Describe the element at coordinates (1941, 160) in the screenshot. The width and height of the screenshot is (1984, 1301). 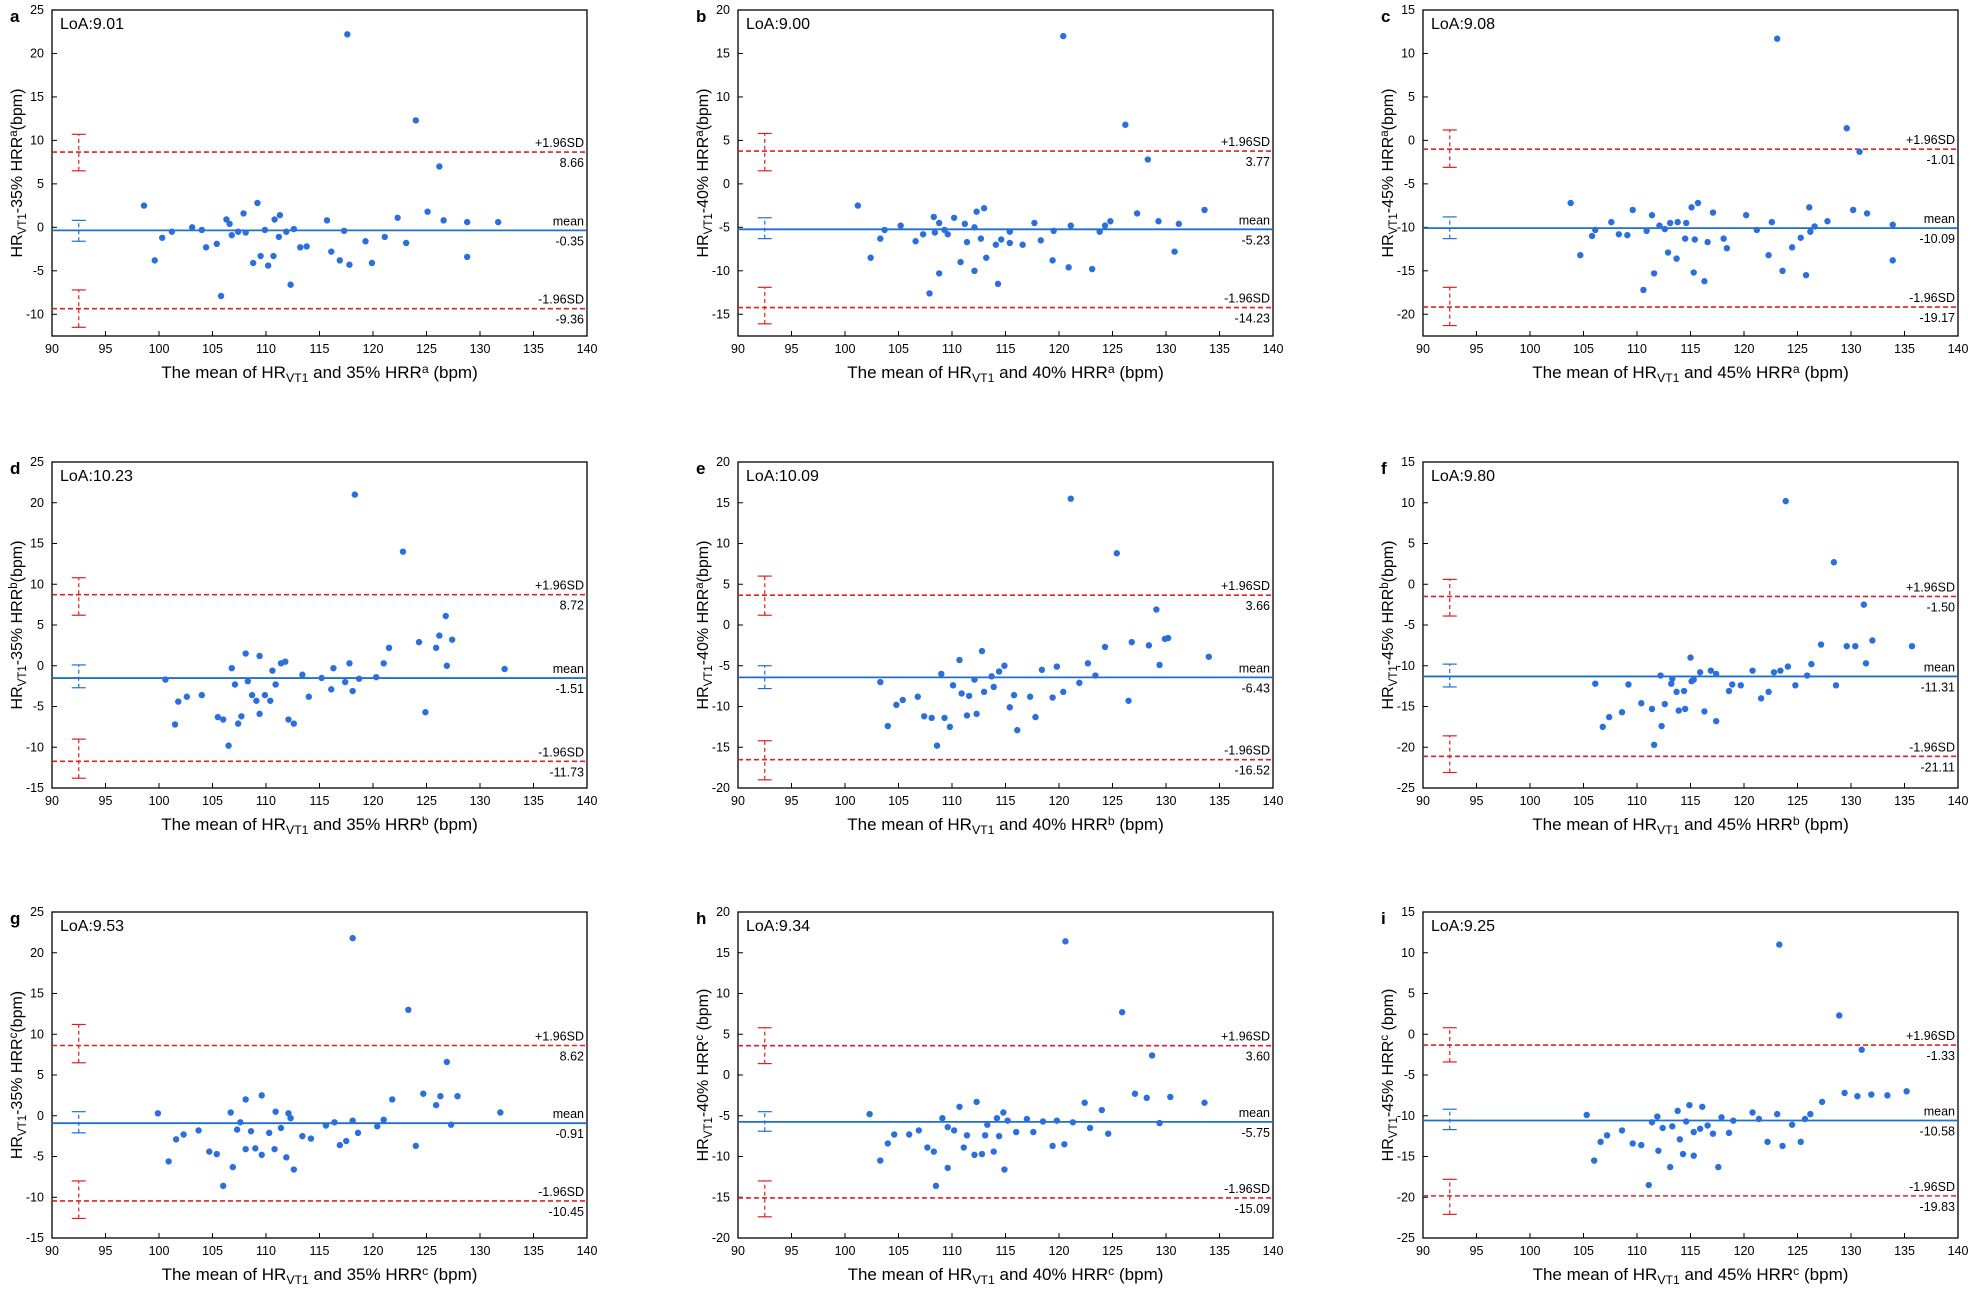
I see `upper-loa-value: -1.01` at that location.